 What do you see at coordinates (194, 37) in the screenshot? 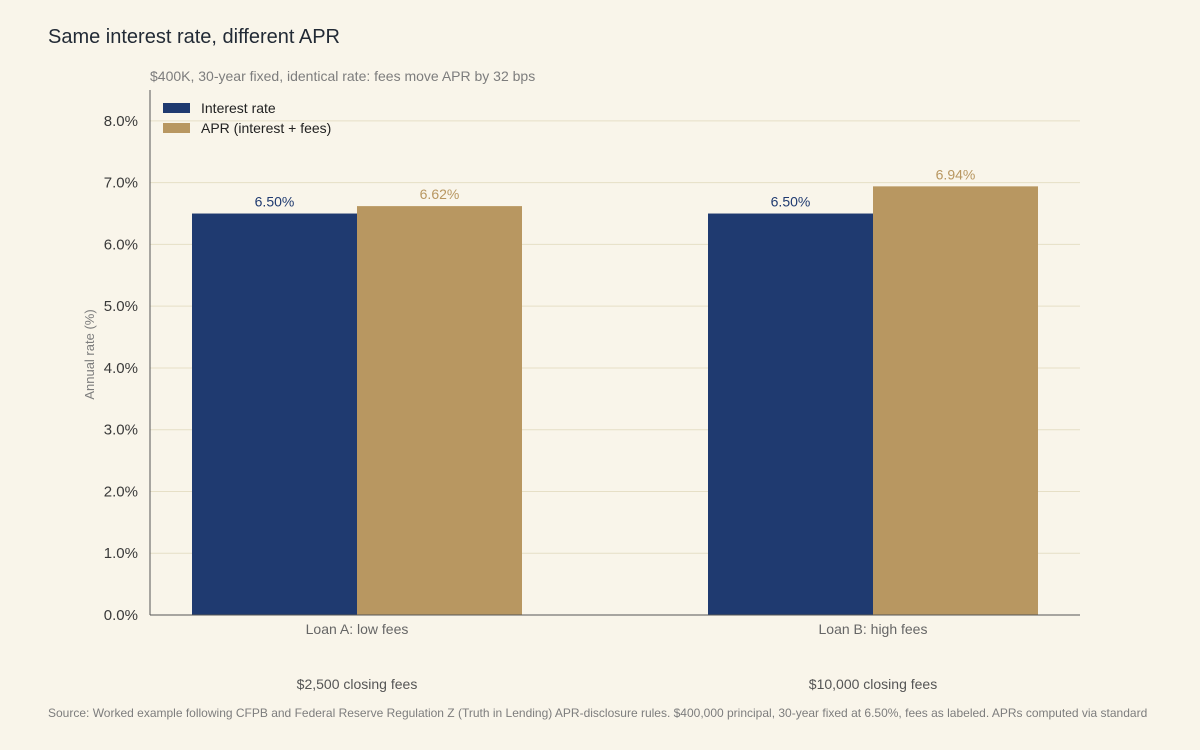
I see `chart-title: Same interest rate, different APR` at bounding box center [194, 37].